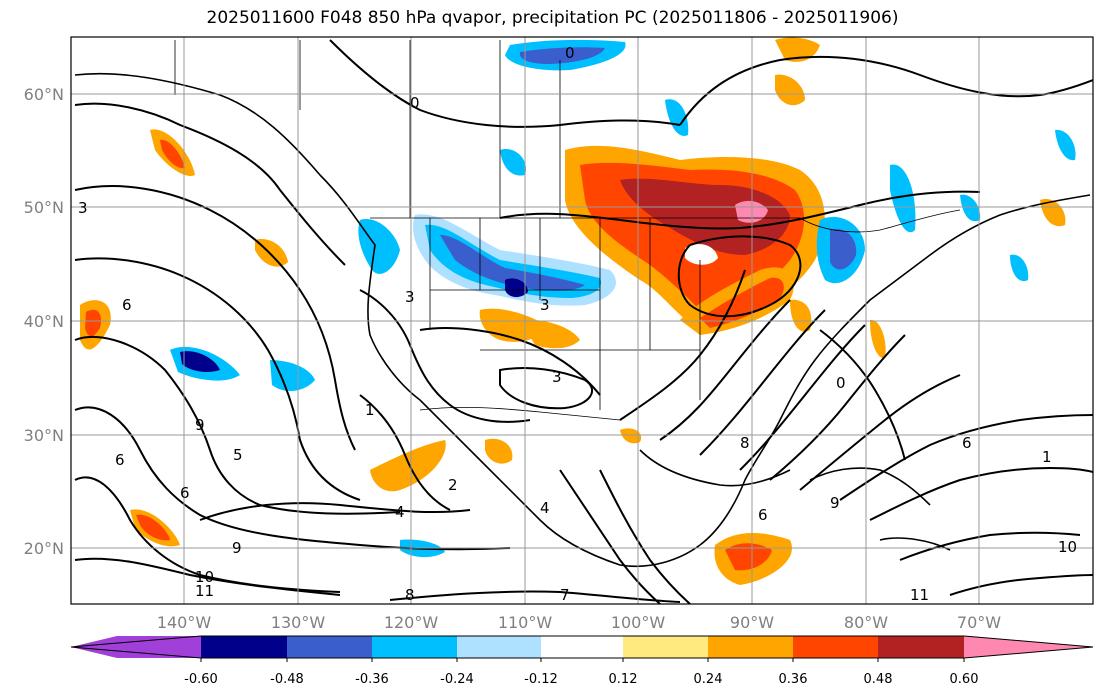  I want to click on lat-label: 40°N, so click(44, 321).